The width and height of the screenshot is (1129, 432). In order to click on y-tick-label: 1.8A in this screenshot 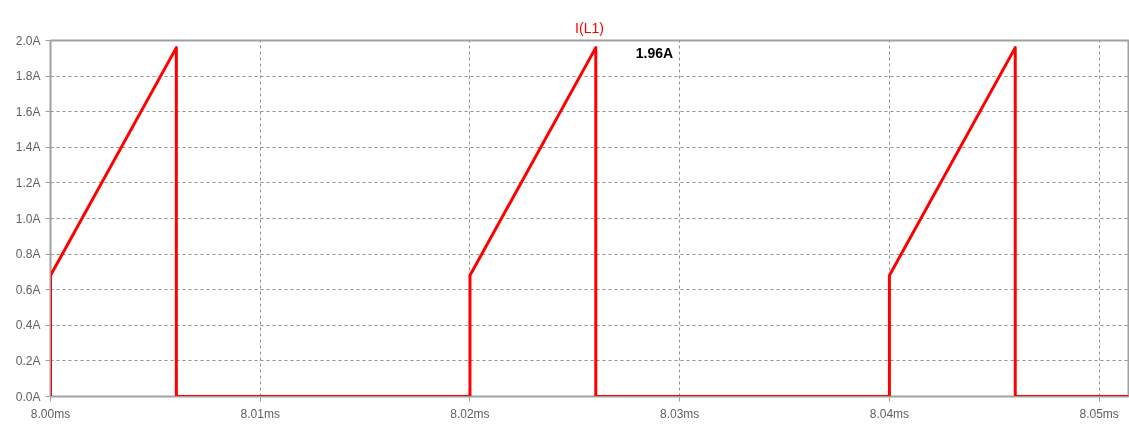, I will do `click(28, 76)`.